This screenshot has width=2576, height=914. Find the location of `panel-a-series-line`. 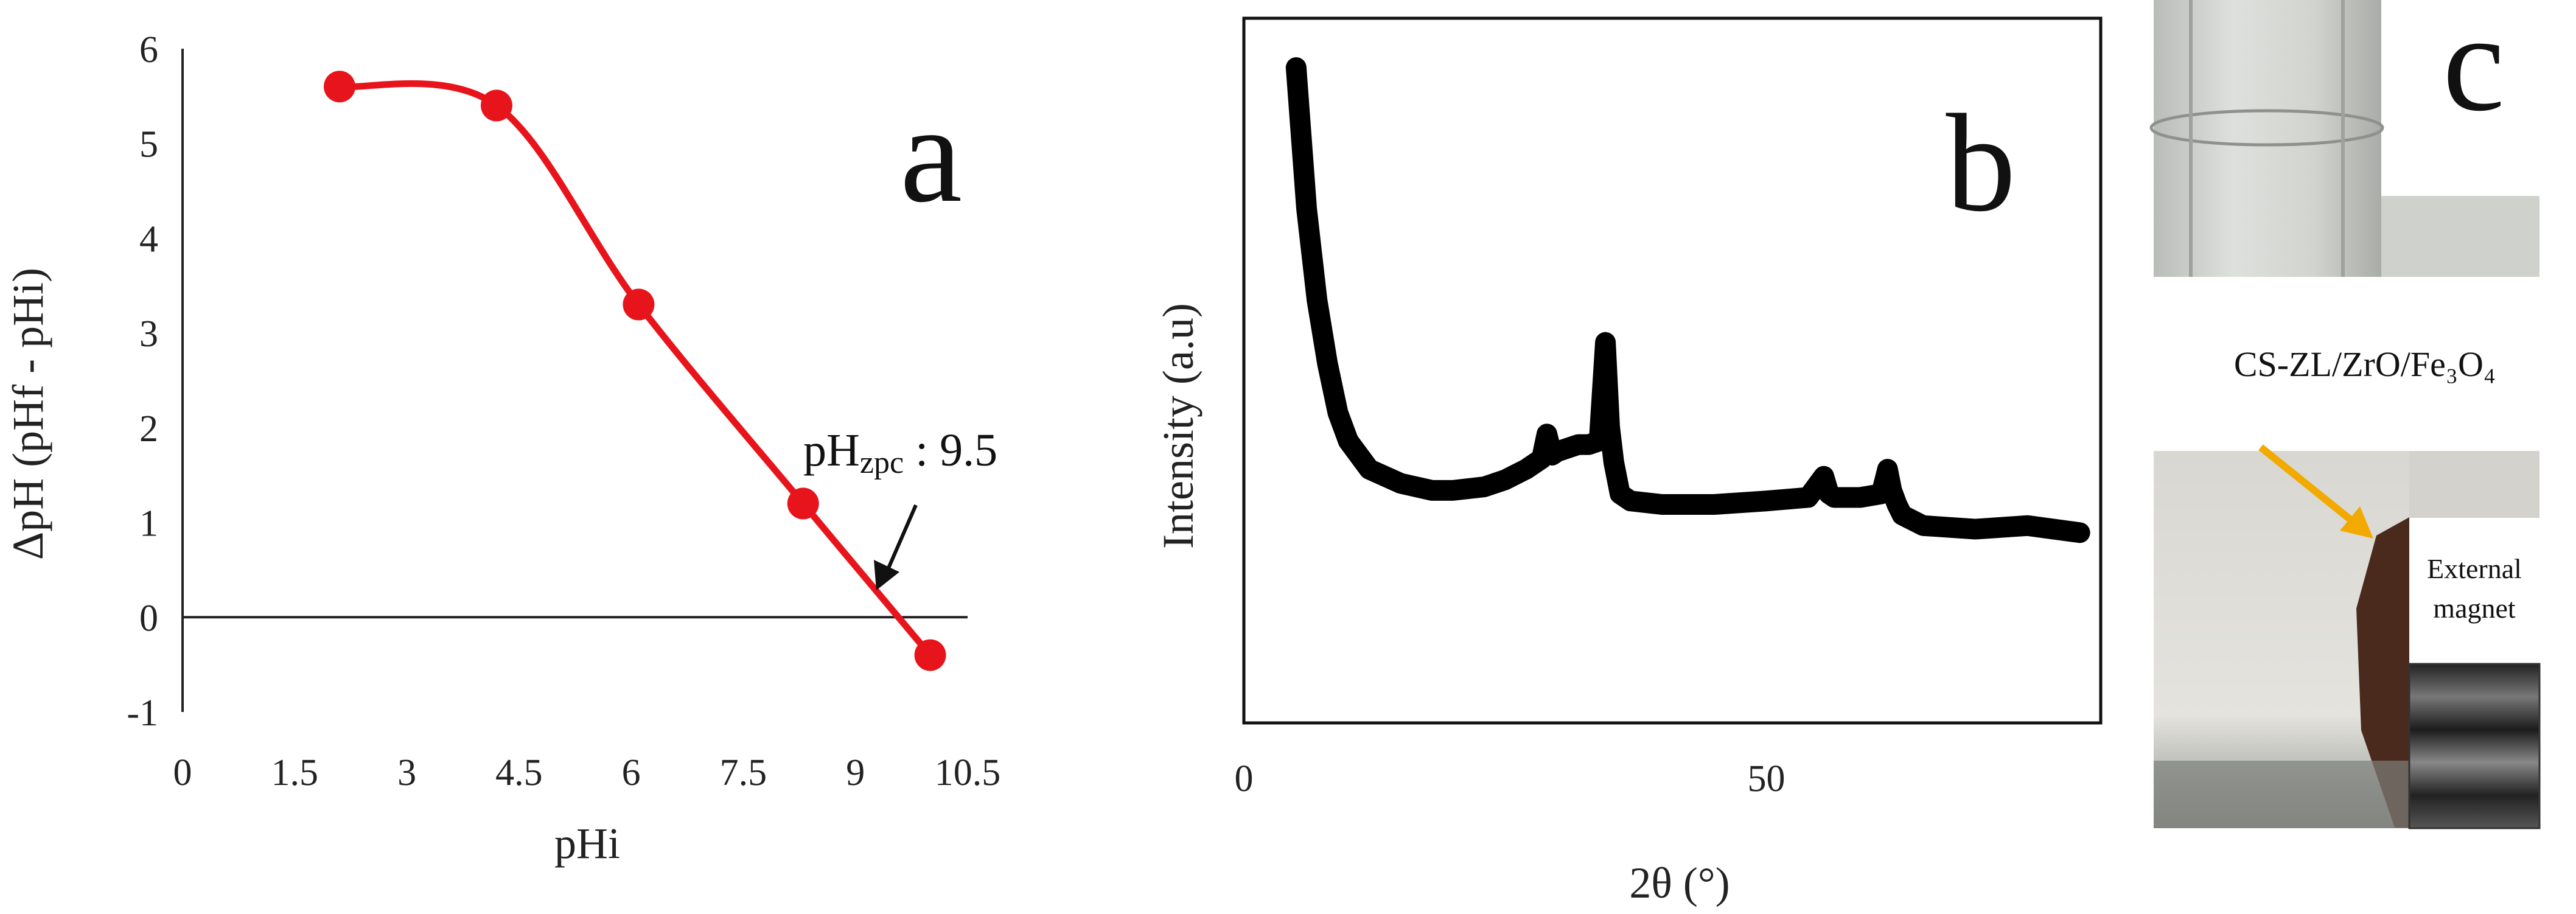

panel-a-series-line is located at coordinates (635, 369).